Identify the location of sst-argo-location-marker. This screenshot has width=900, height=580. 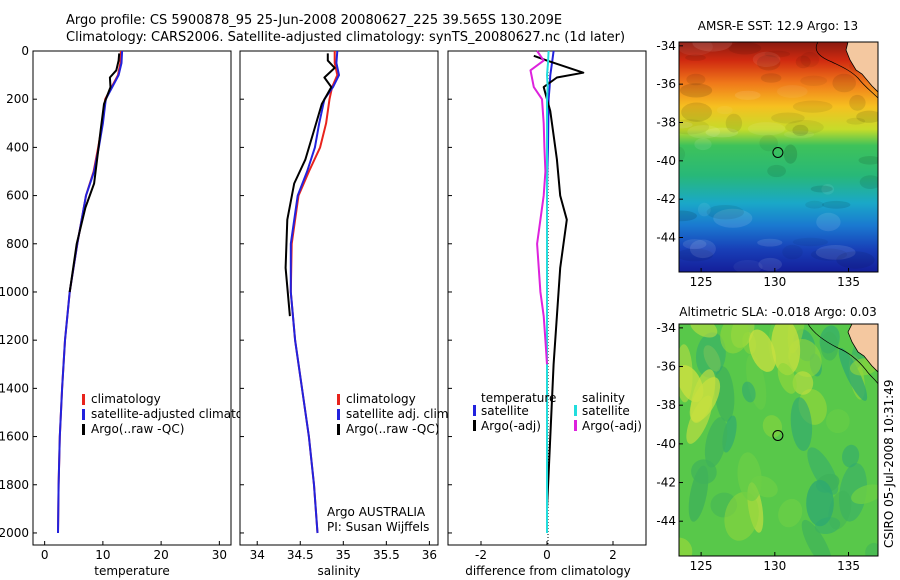
(778, 152).